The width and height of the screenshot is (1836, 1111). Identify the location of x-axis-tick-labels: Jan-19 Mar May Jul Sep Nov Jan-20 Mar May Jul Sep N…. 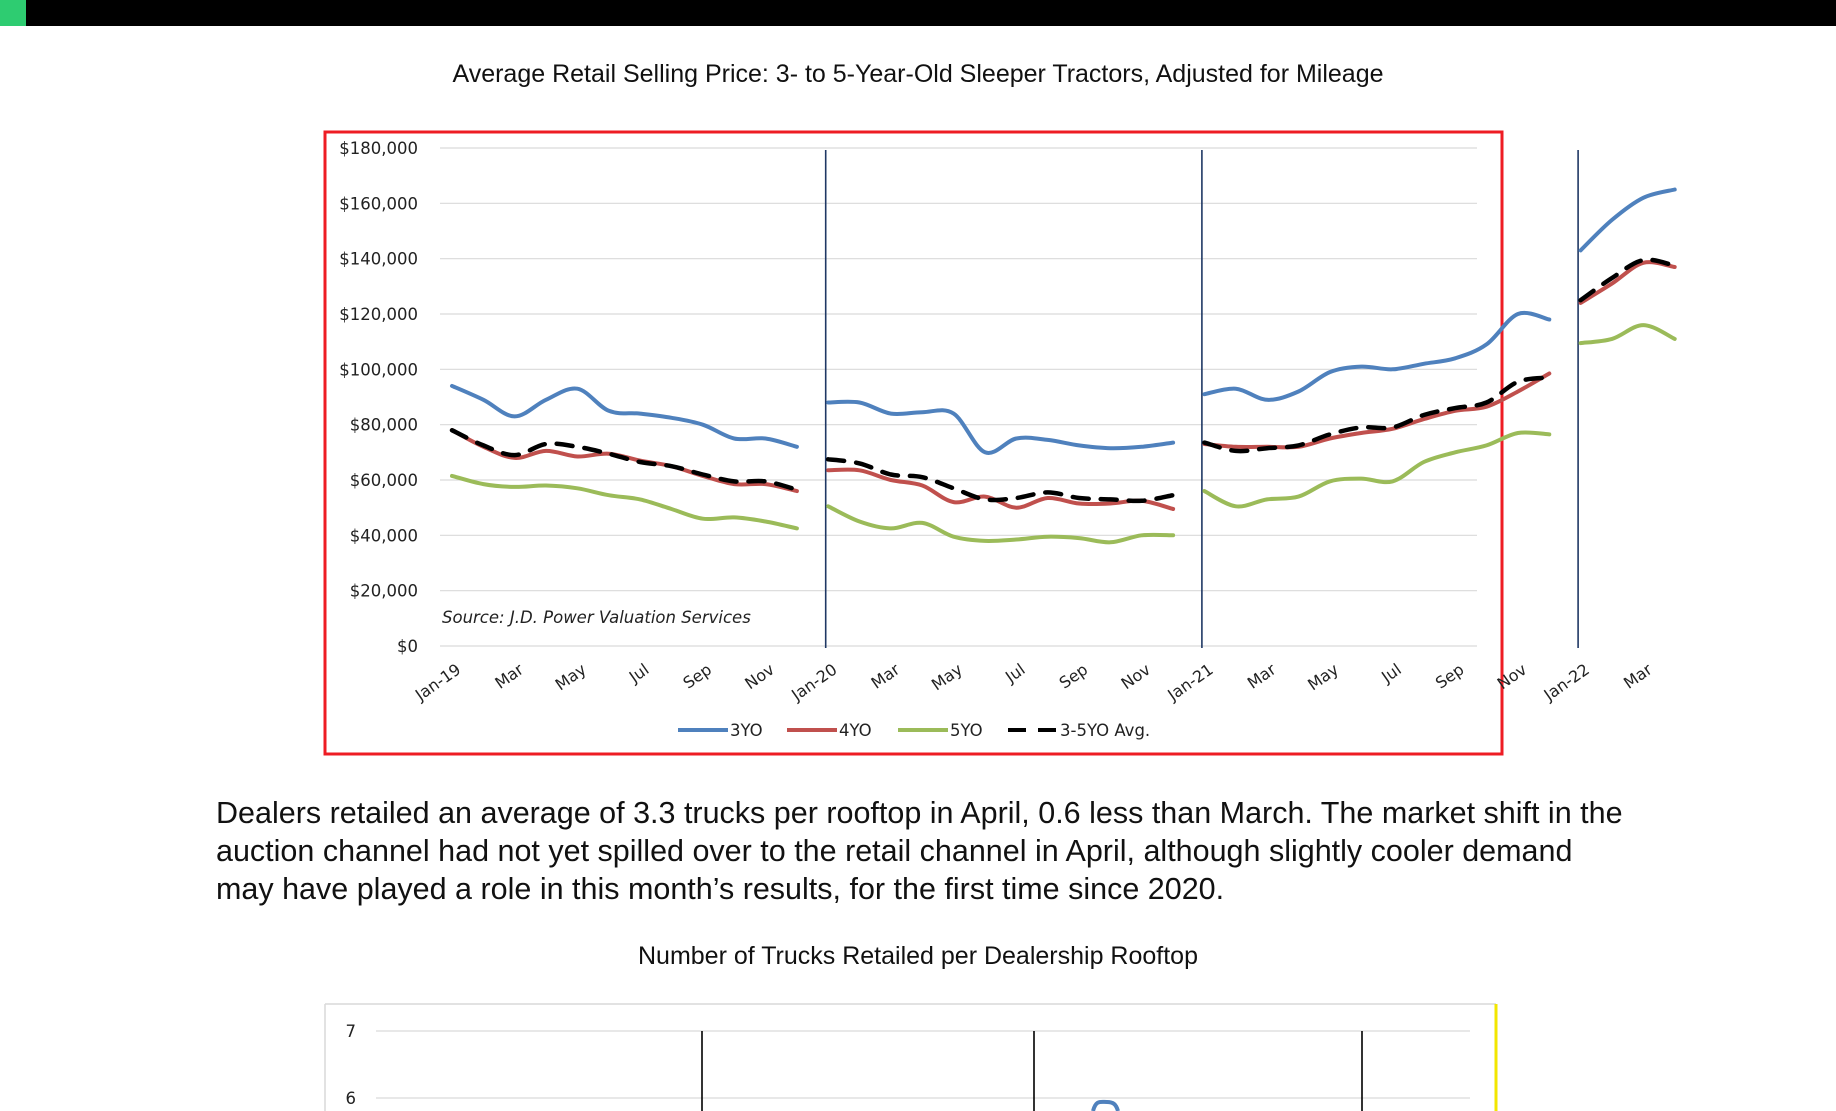
(1033, 682).